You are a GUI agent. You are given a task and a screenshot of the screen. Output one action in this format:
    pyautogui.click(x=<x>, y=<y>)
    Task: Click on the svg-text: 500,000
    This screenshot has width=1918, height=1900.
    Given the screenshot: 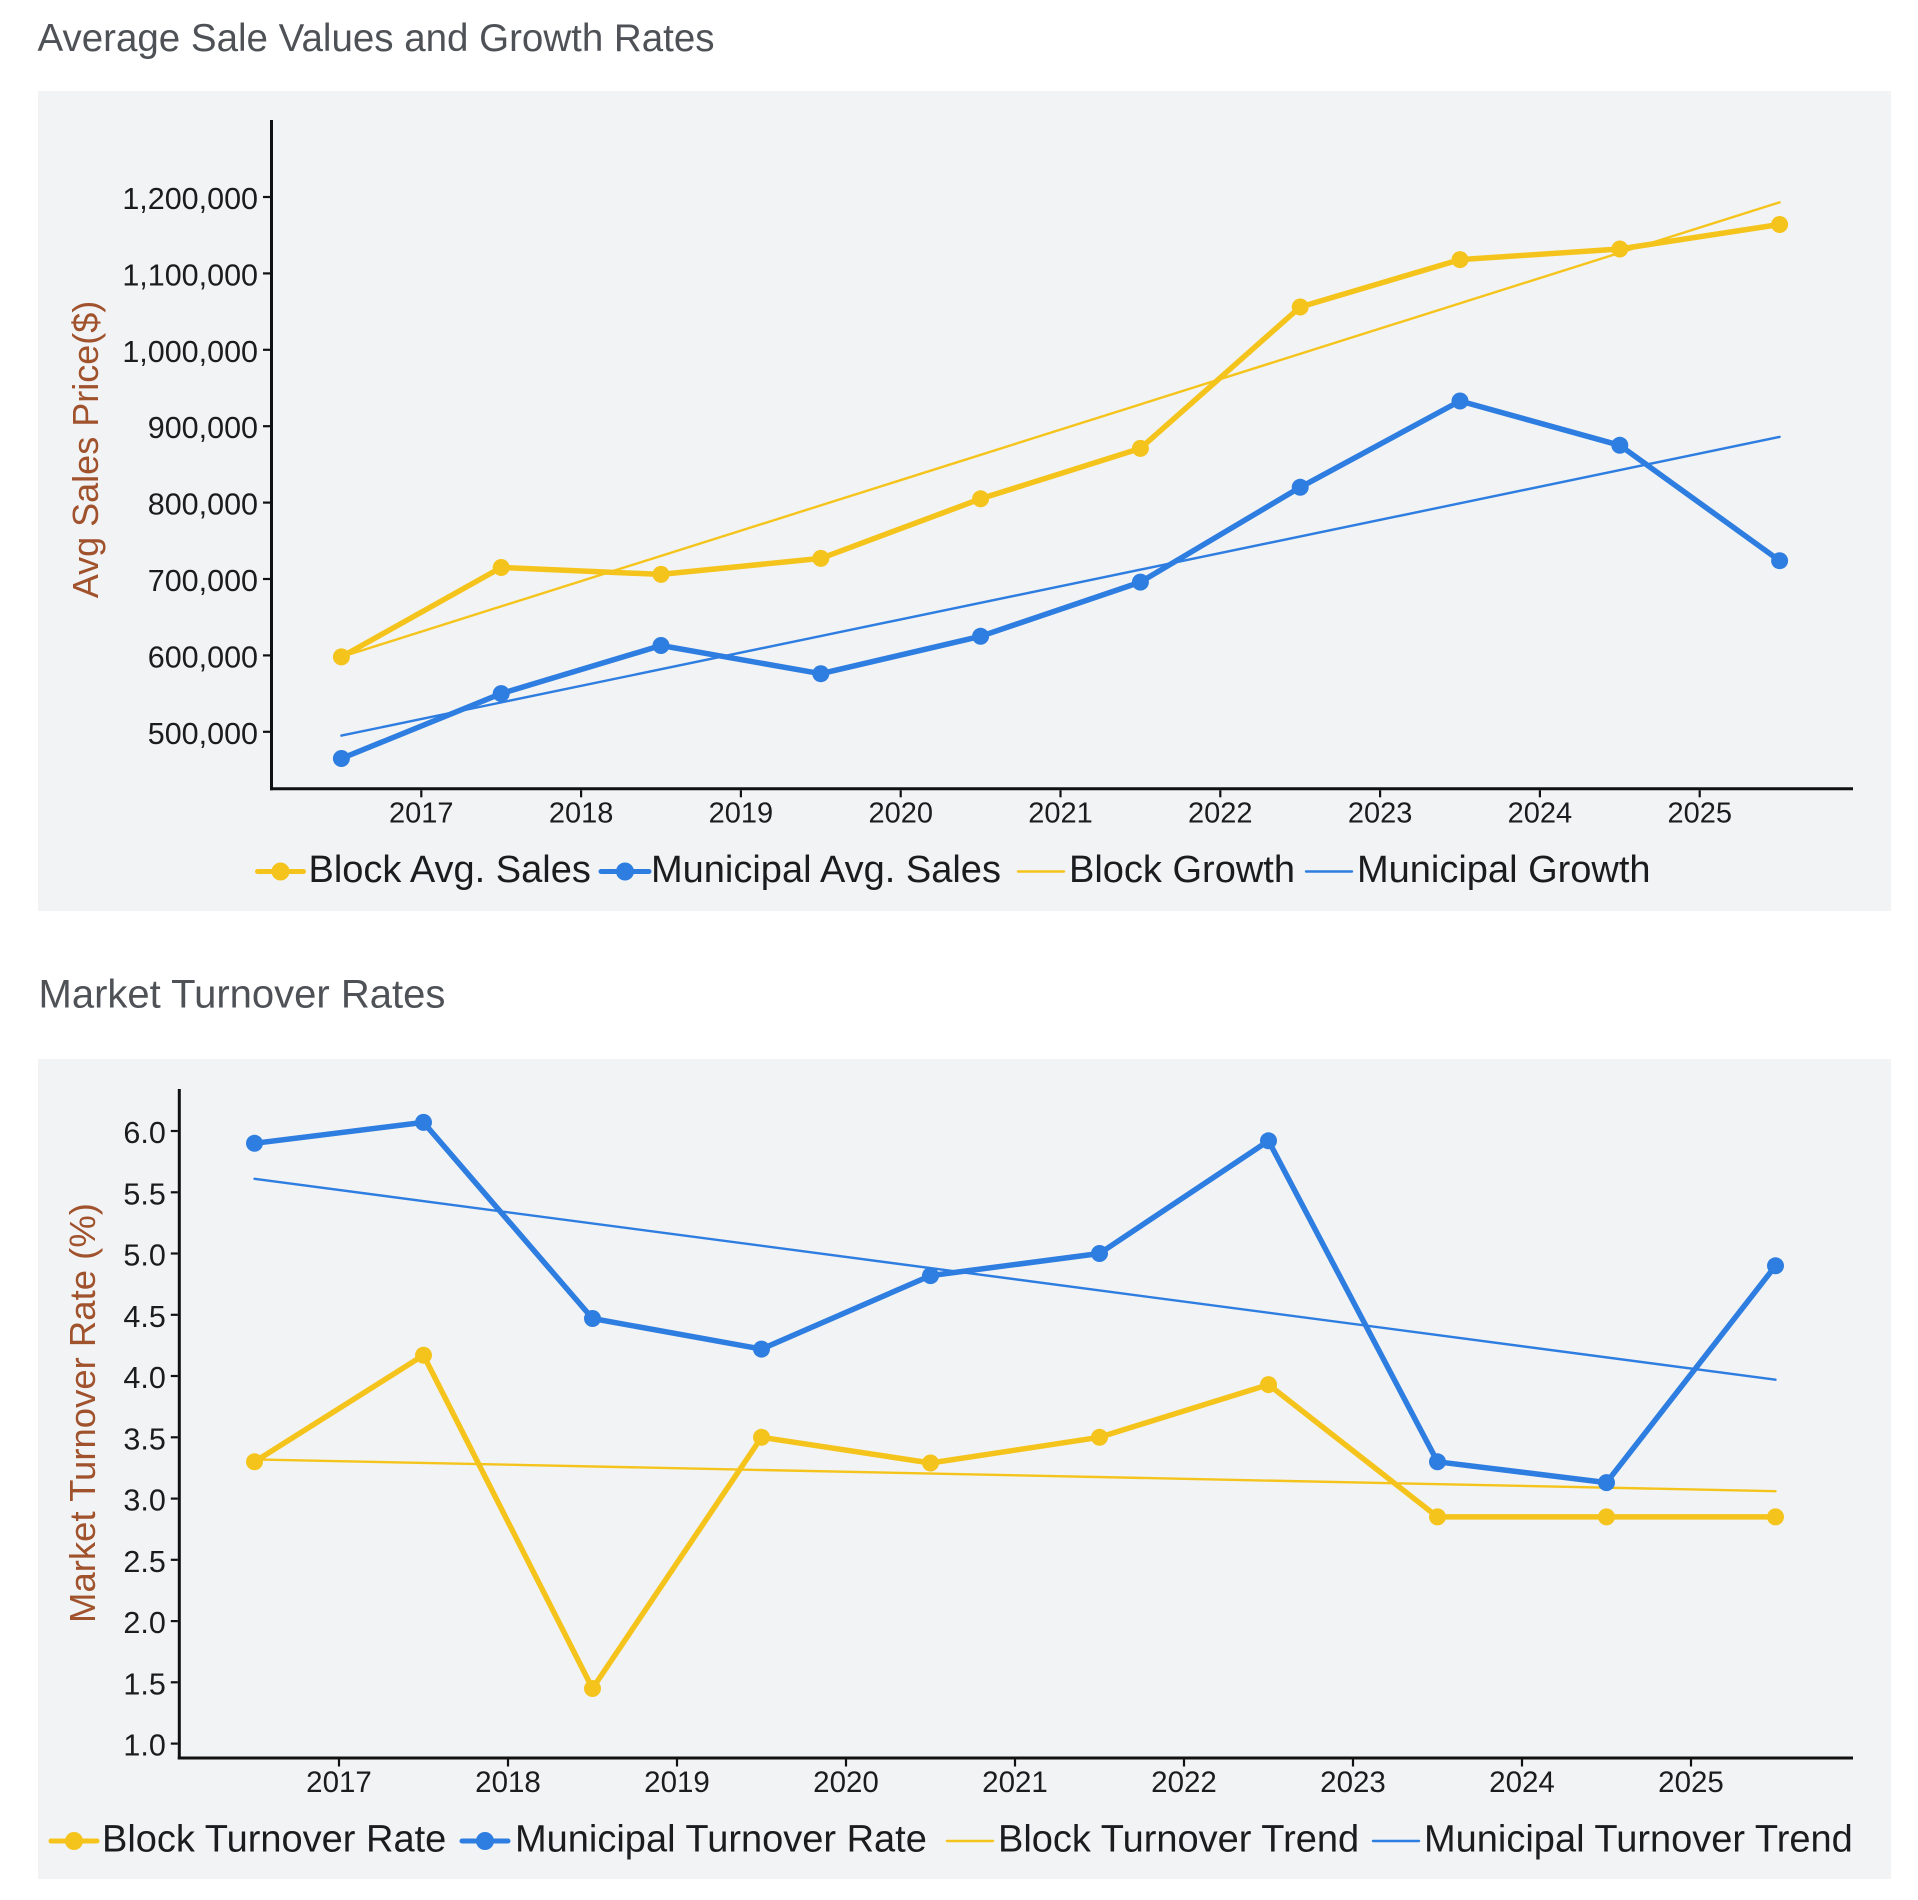 What is the action you would take?
    pyautogui.click(x=203, y=734)
    